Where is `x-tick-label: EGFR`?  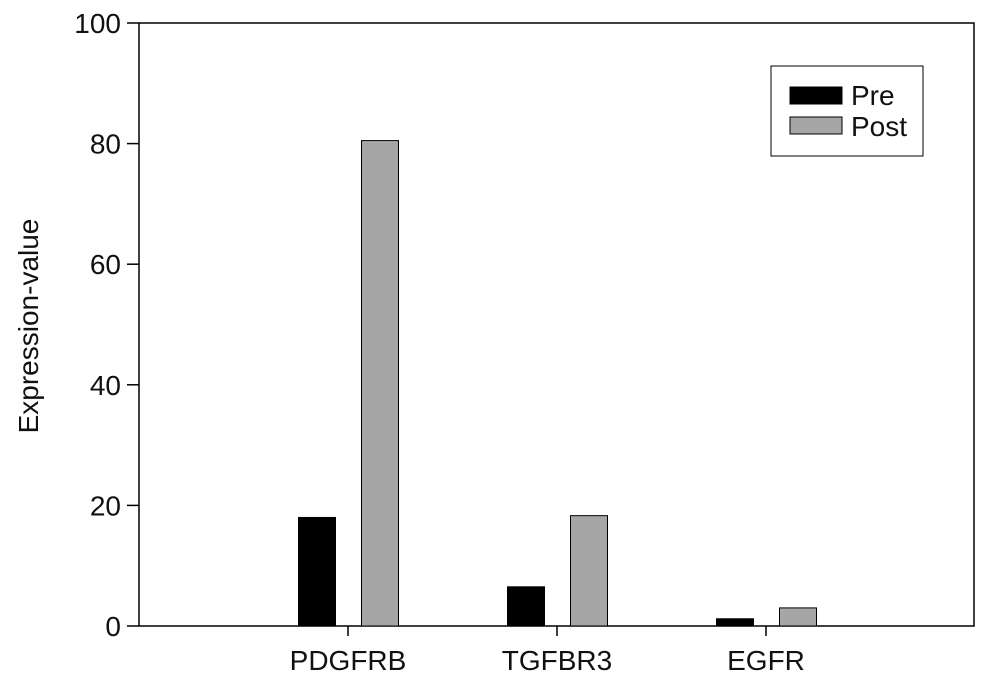 x-tick-label: EGFR is located at coordinates (766, 660).